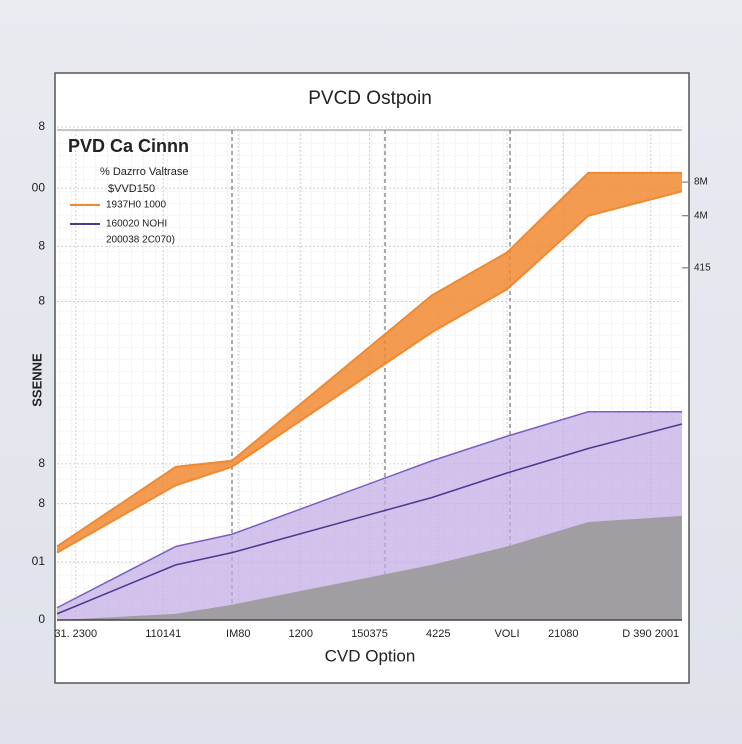  What do you see at coordinates (370, 98) in the screenshot?
I see `chart-title: PVCD Ostpoin` at bounding box center [370, 98].